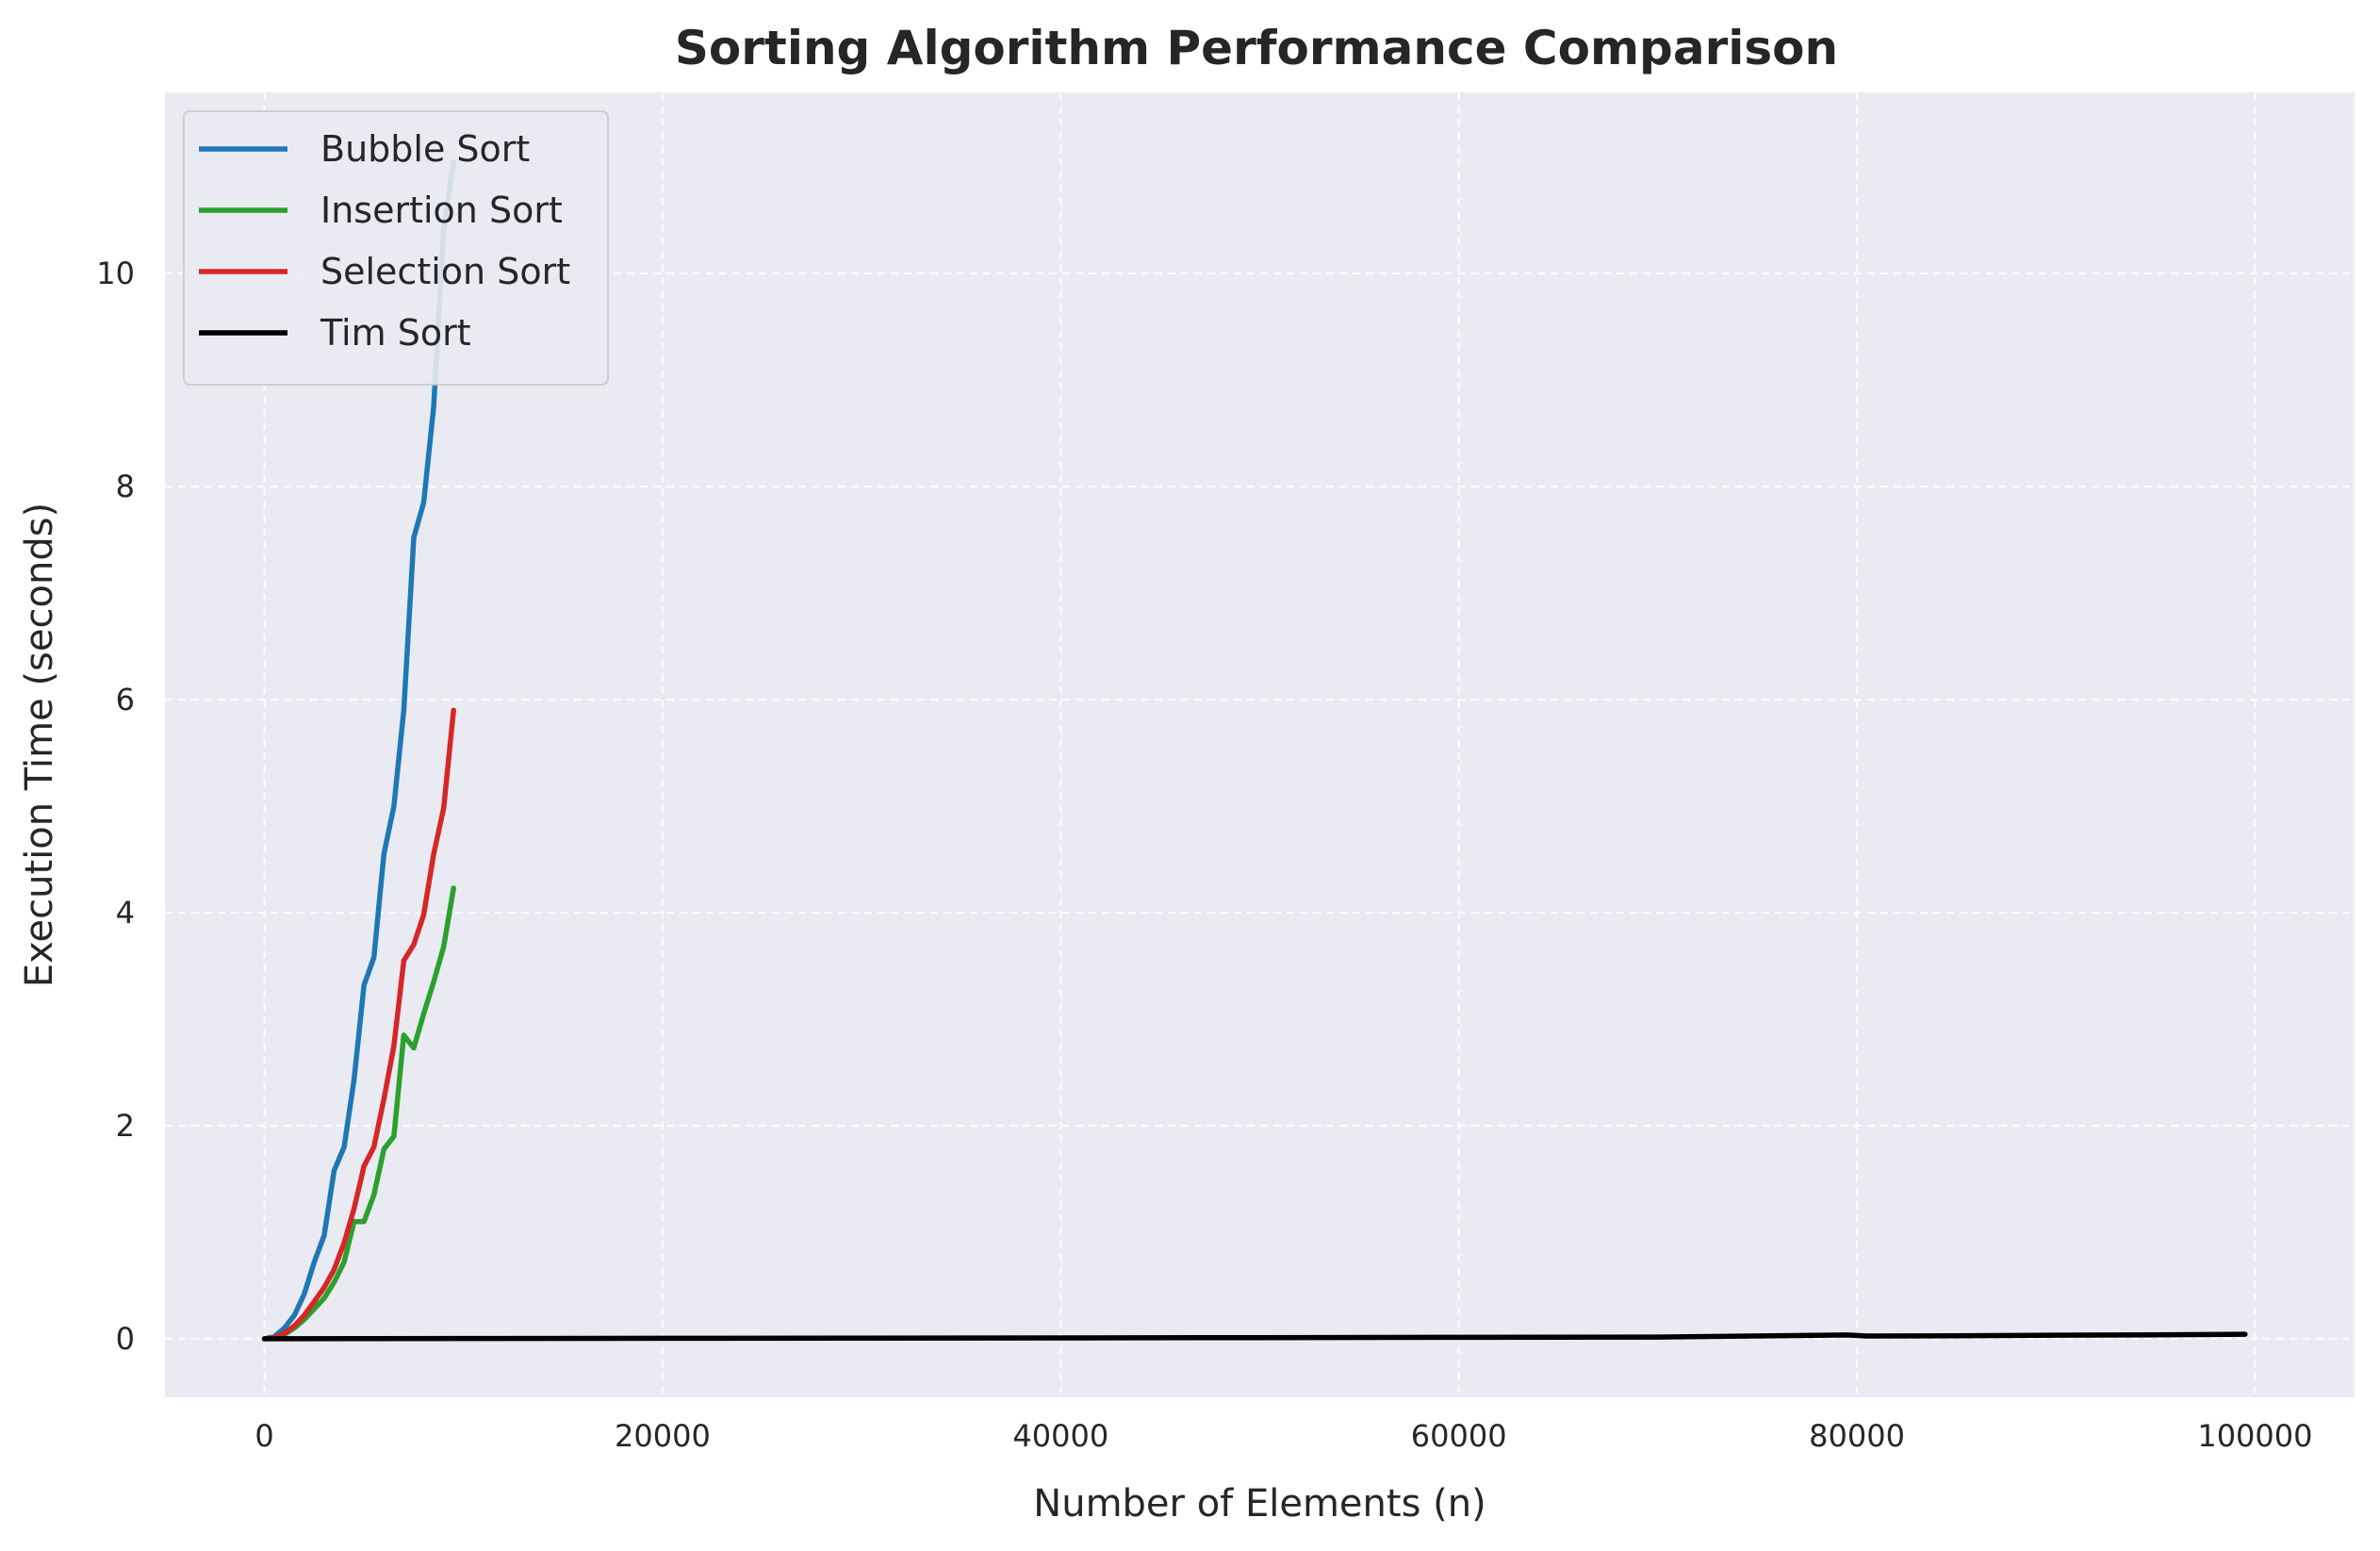 This screenshot has height=1551, width=2380. What do you see at coordinates (663, 1436) in the screenshot?
I see `x-tick-label: 20000` at bounding box center [663, 1436].